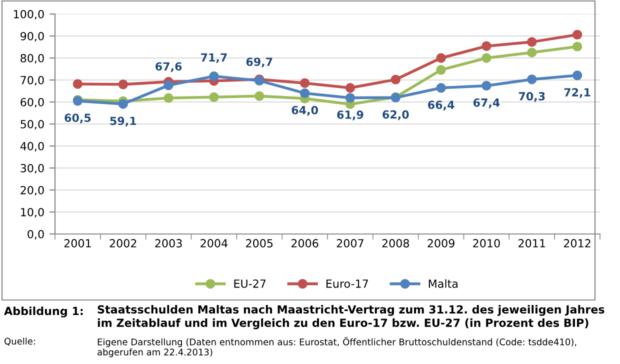 This screenshot has height=364, width=620. I want to click on x-tick-label: 2004, so click(214, 243).